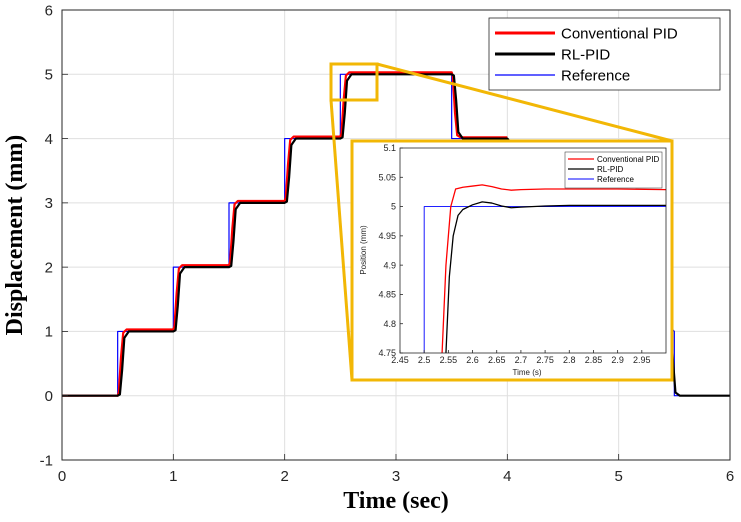  What do you see at coordinates (389, 324) in the screenshot?
I see `y-tick-label: 4.8` at bounding box center [389, 324].